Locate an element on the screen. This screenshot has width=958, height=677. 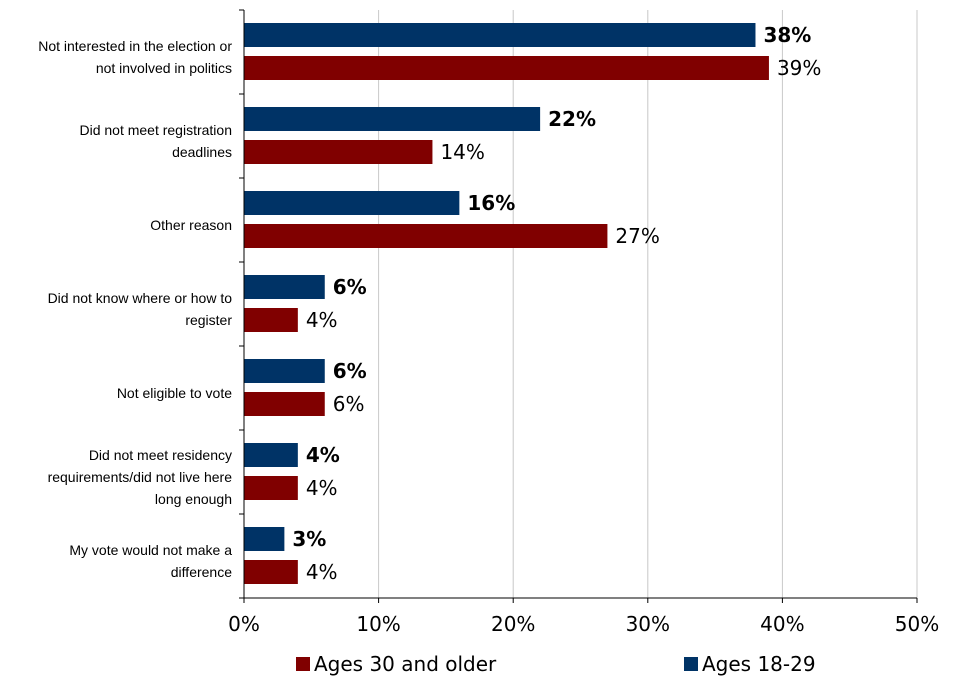
data-label-ages-18-29: 16% is located at coordinates (491, 203).